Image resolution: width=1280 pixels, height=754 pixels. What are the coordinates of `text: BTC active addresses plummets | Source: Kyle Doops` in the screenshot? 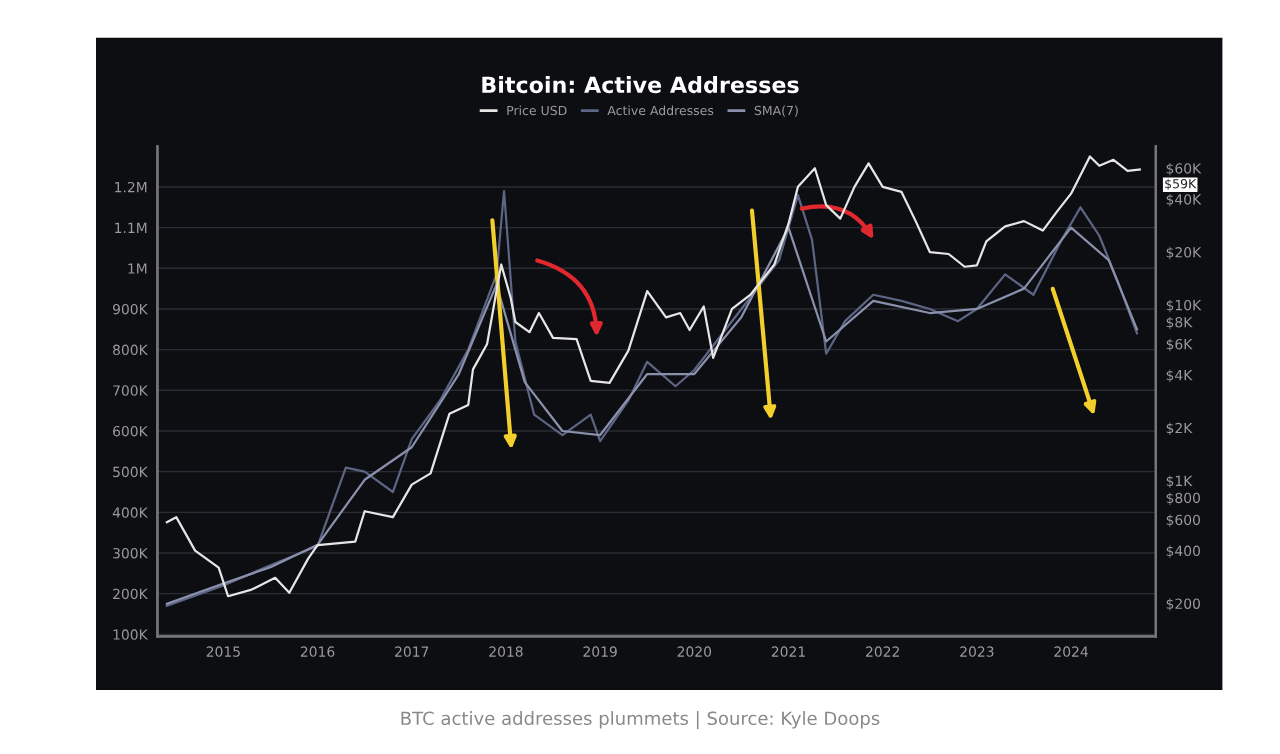 It's located at (640, 720).